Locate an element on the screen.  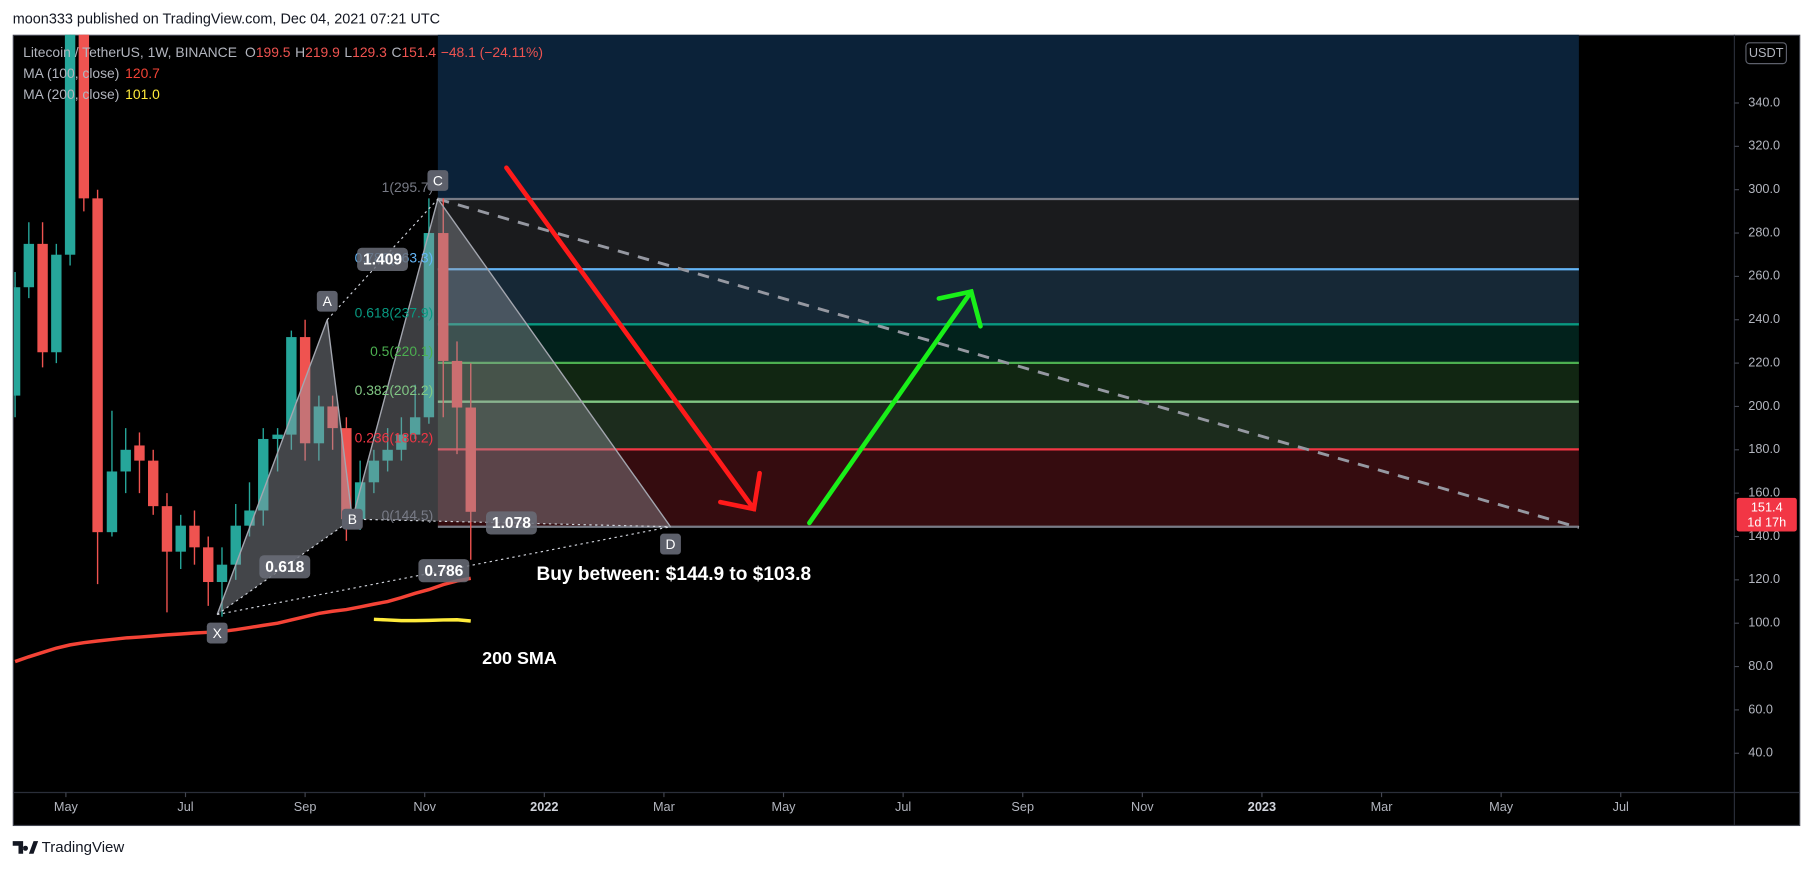
ohlc-key: C is located at coordinates (396, 52).